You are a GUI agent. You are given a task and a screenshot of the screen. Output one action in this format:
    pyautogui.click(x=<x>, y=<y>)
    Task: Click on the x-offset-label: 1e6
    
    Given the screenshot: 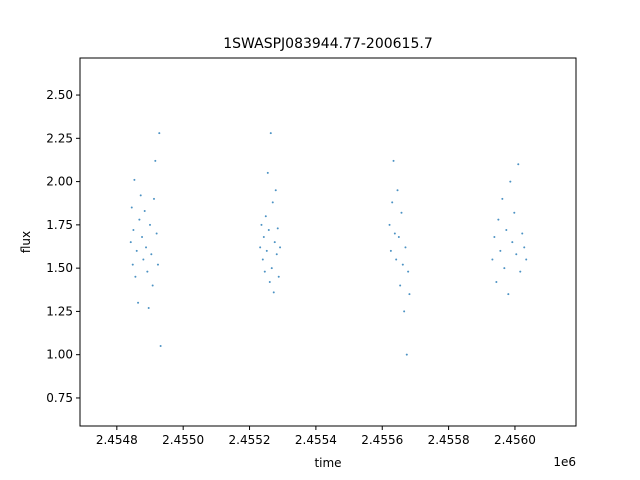 What is the action you would take?
    pyautogui.click(x=564, y=462)
    